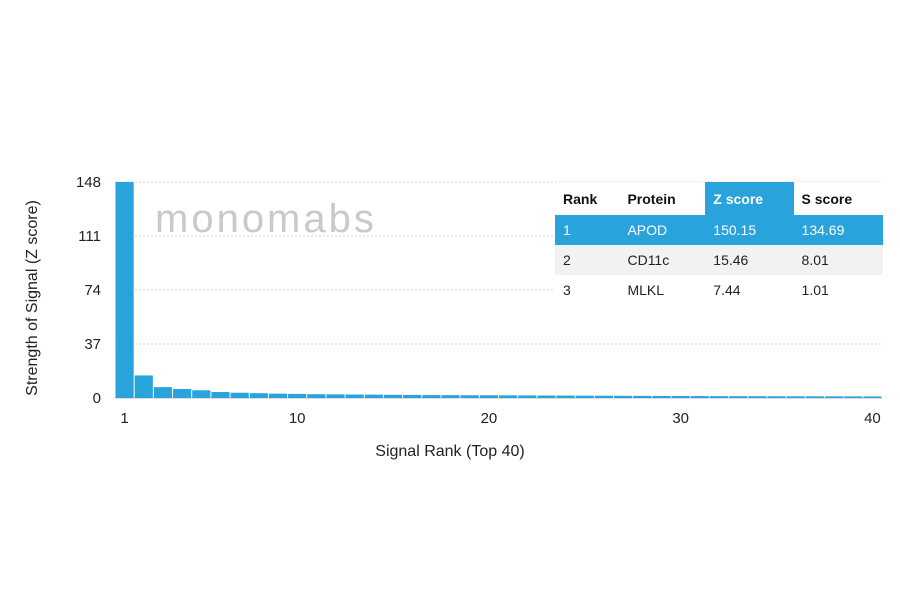  I want to click on watermark-logo: monomabs, so click(266, 219).